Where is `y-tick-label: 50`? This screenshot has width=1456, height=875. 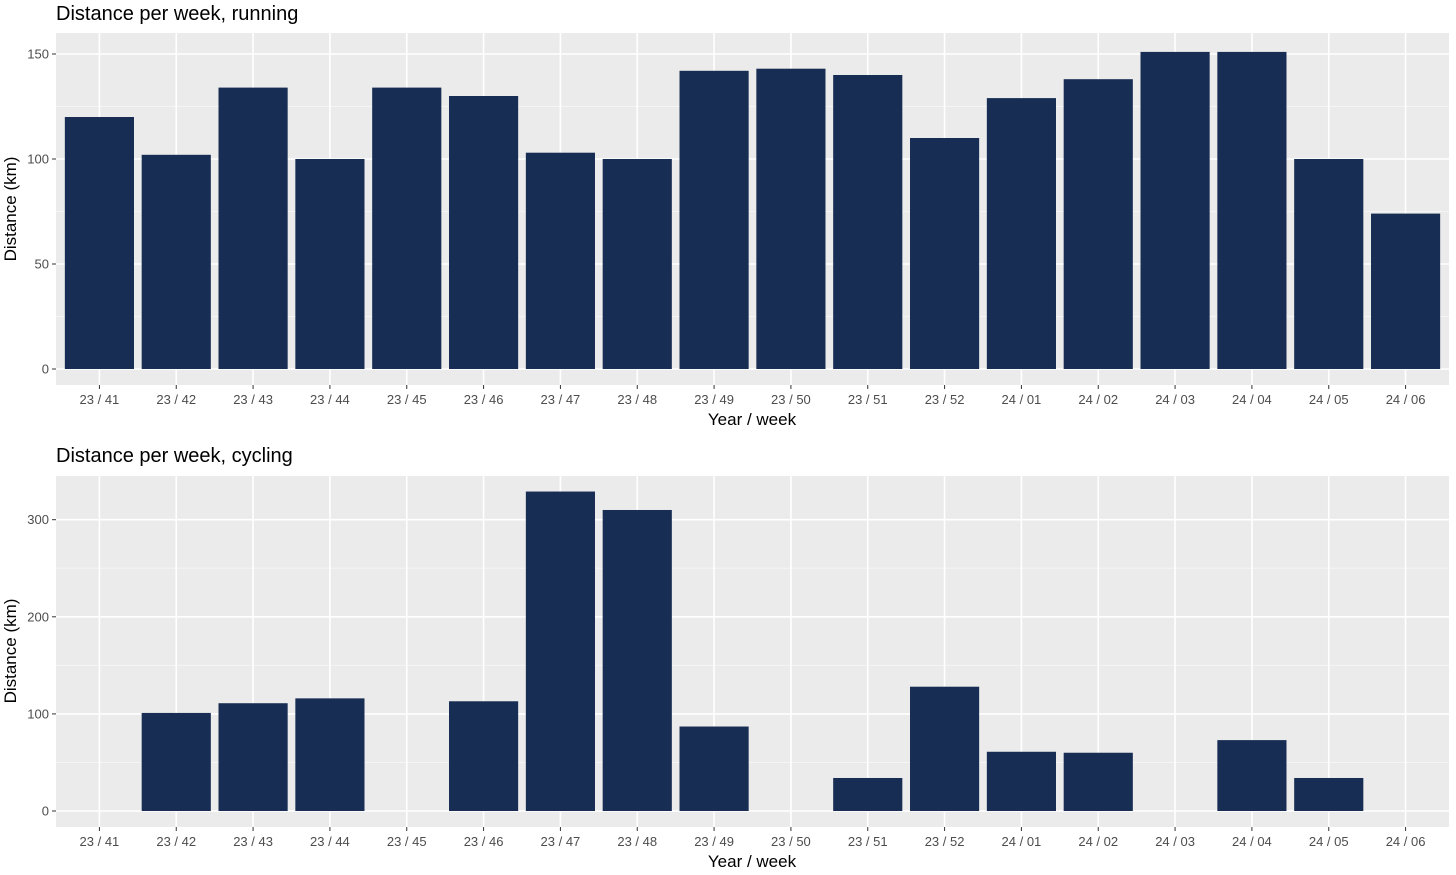 y-tick-label: 50 is located at coordinates (42, 264).